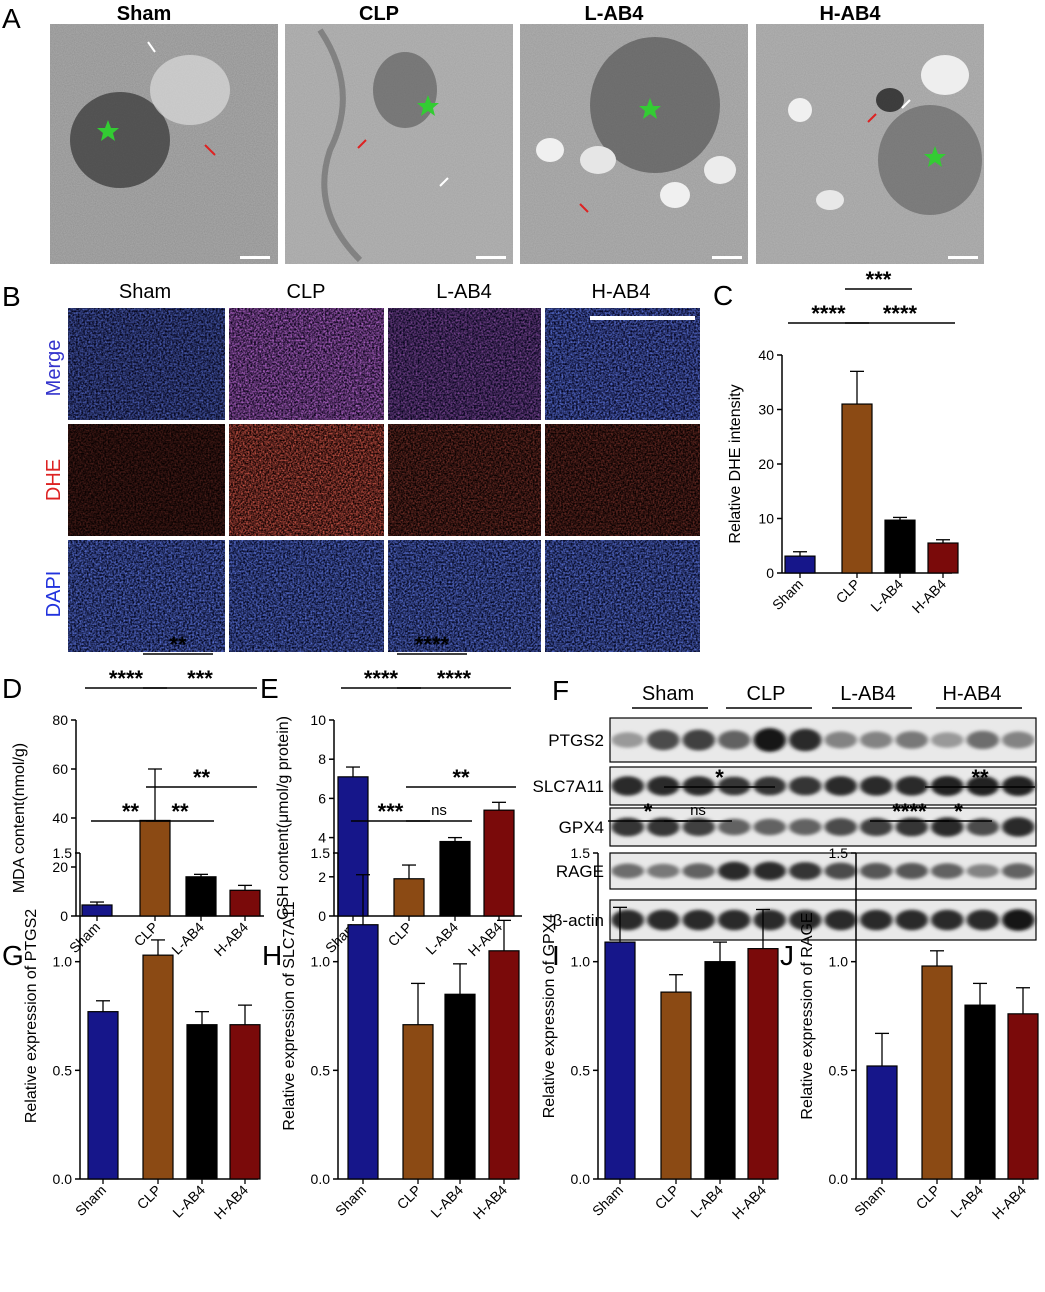  I want to click on significance-label: ***, so click(879, 279).